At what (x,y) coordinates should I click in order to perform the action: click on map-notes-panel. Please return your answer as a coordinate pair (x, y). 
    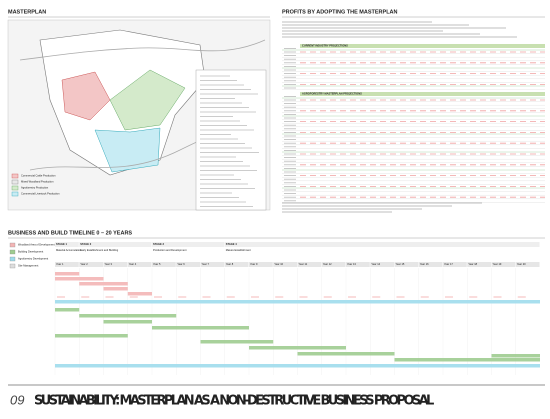
    Looking at the image, I should click on (231, 140).